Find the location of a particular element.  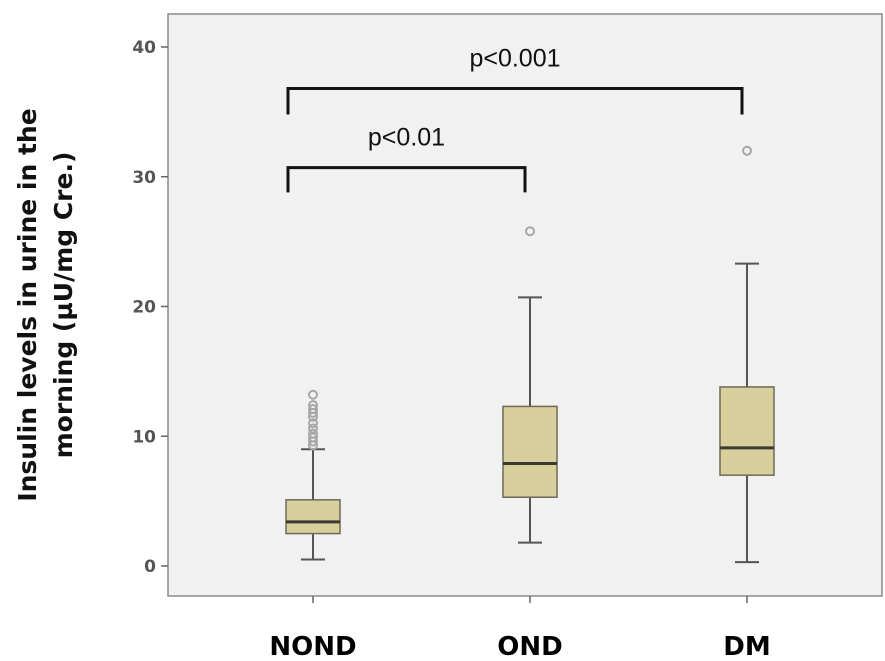

y-tick-label: 0 is located at coordinates (150, 567).